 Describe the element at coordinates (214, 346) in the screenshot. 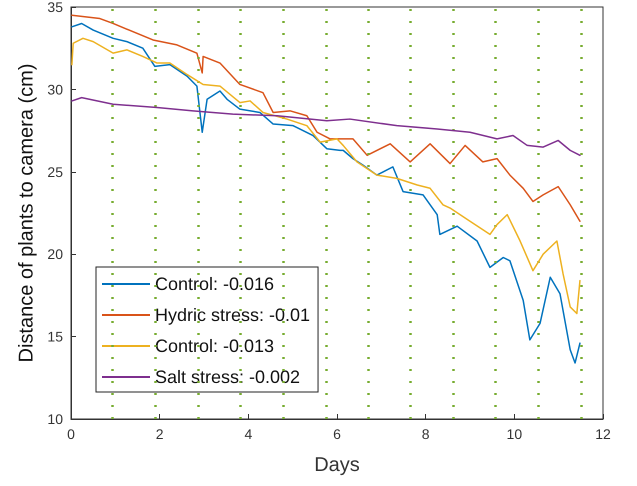

I see `legend-label: Control: -0.013` at that location.